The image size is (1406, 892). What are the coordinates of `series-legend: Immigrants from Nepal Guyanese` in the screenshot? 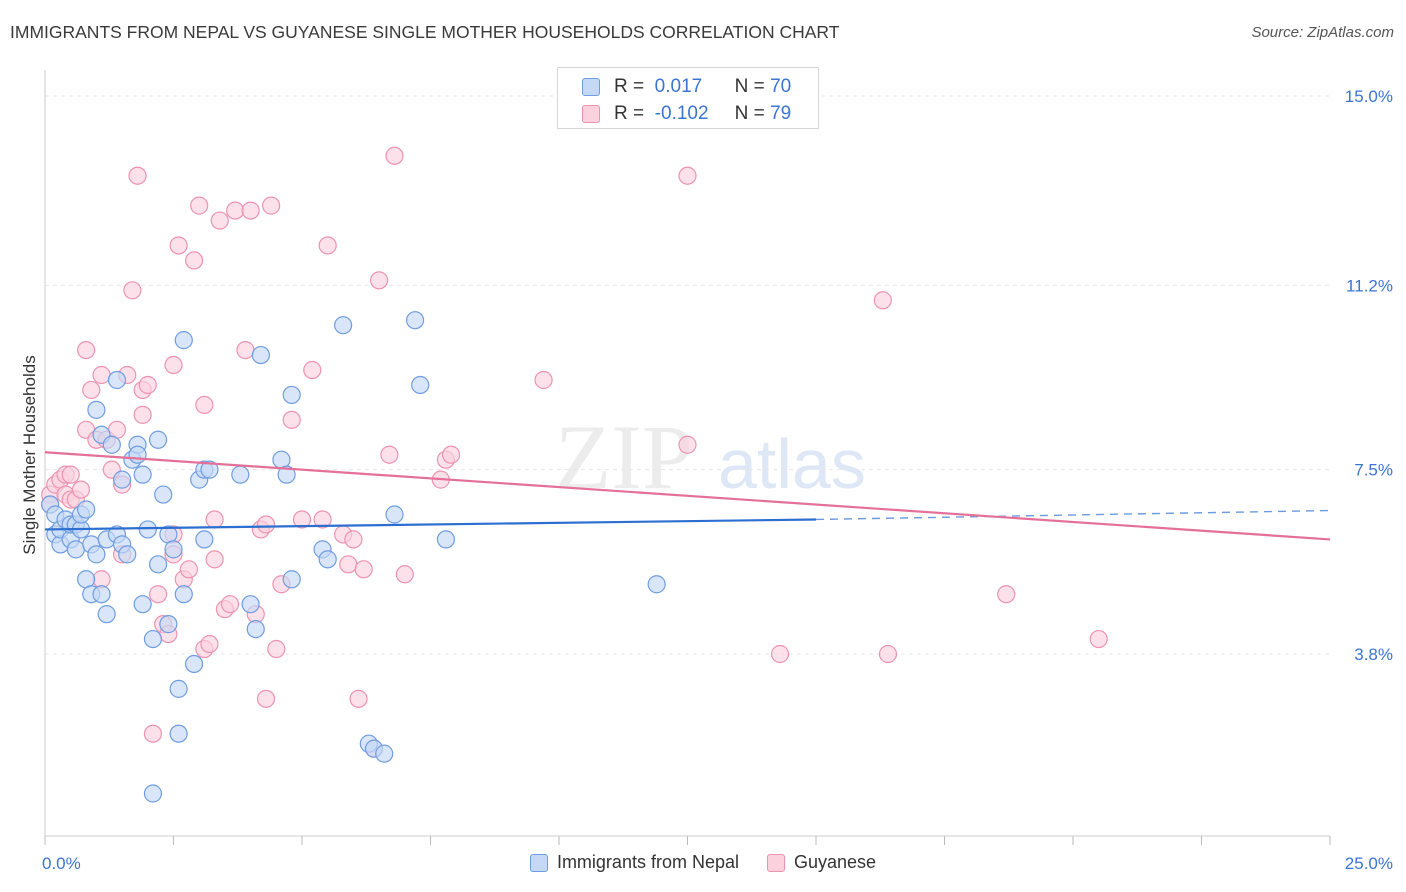 It's located at (703, 862).